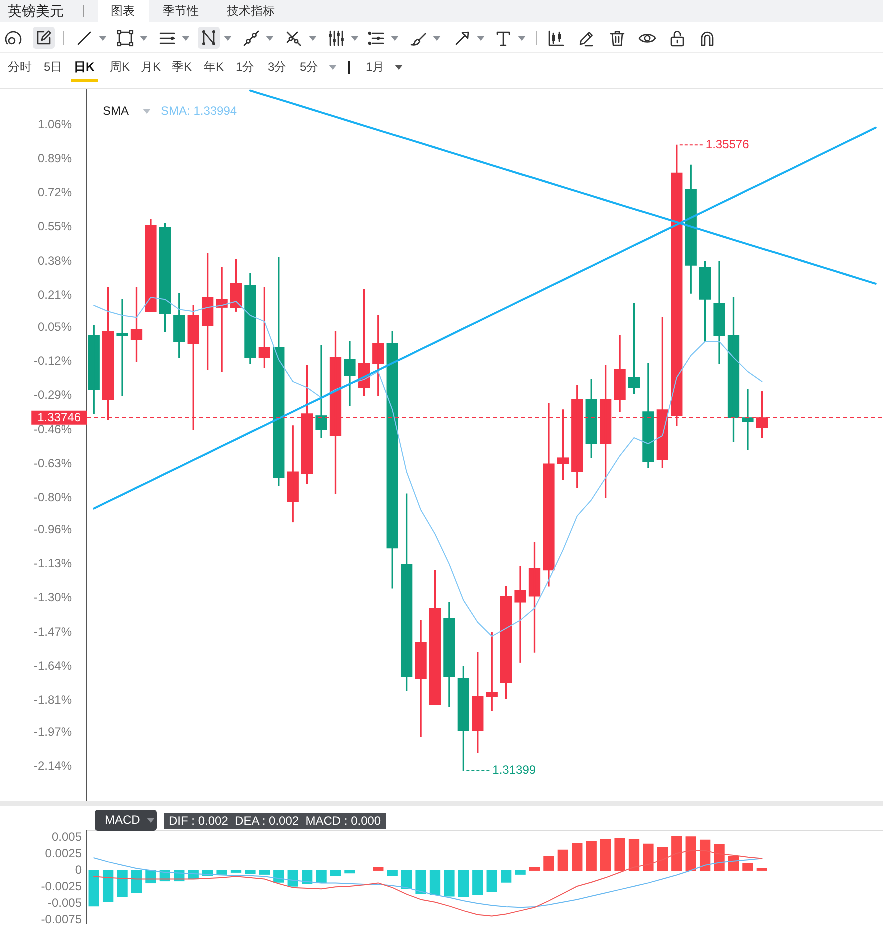 The width and height of the screenshot is (883, 934). What do you see at coordinates (53, 597) in the screenshot?
I see `y-tick-label: -1.30%` at bounding box center [53, 597].